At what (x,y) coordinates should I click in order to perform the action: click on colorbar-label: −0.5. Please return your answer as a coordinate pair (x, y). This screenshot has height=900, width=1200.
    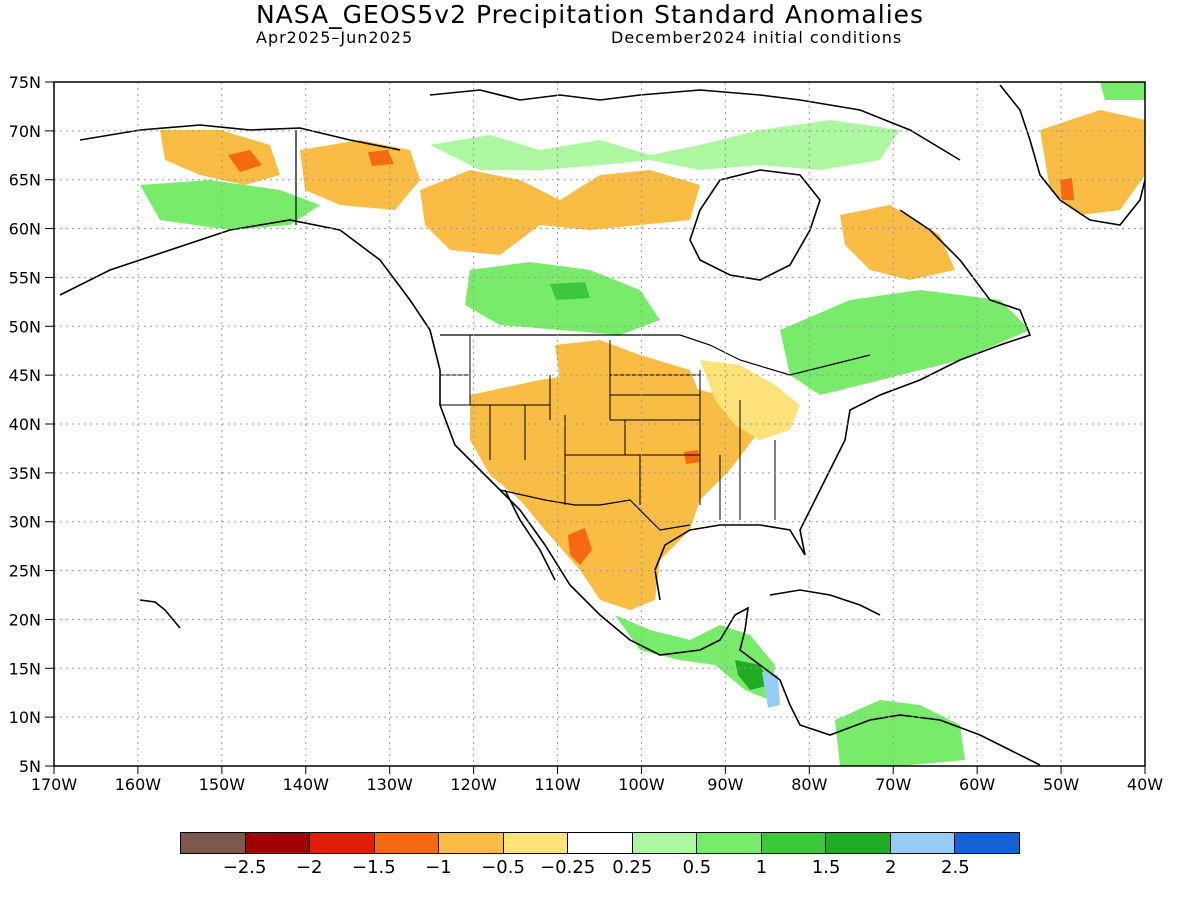
    Looking at the image, I should click on (503, 867).